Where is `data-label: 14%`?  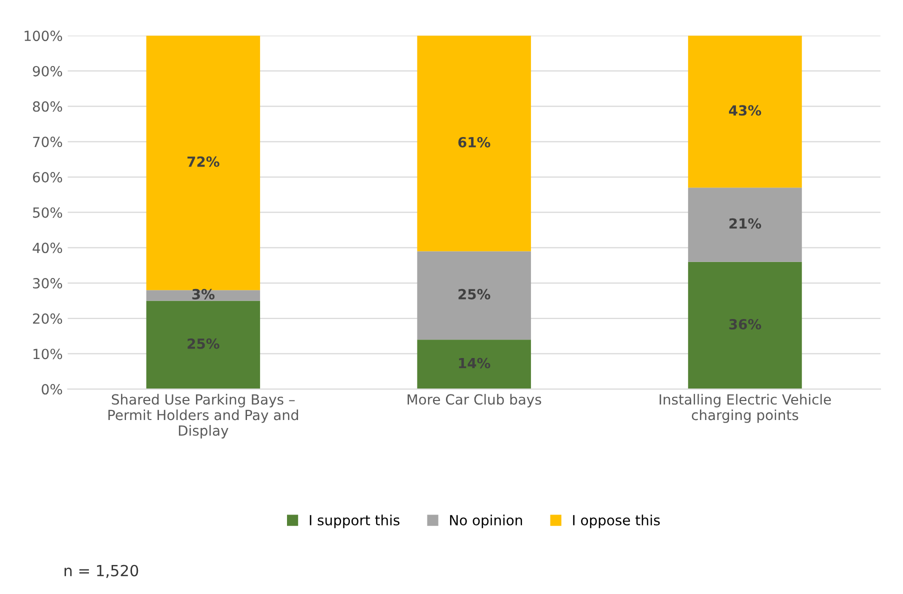 data-label: 14% is located at coordinates (474, 363).